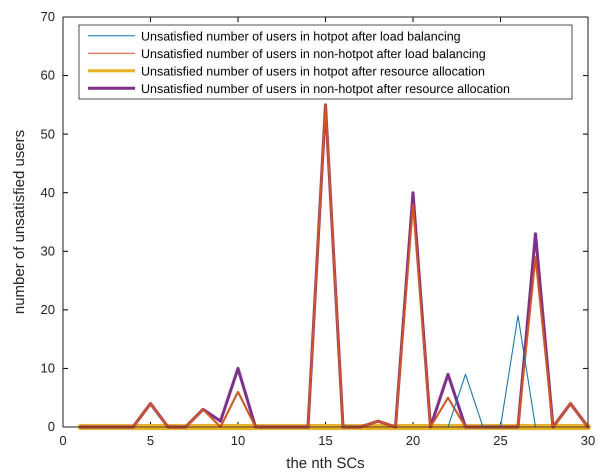 This screenshot has height=476, width=599. Describe the element at coordinates (238, 440) in the screenshot. I see `x-tick-label: 10` at that location.